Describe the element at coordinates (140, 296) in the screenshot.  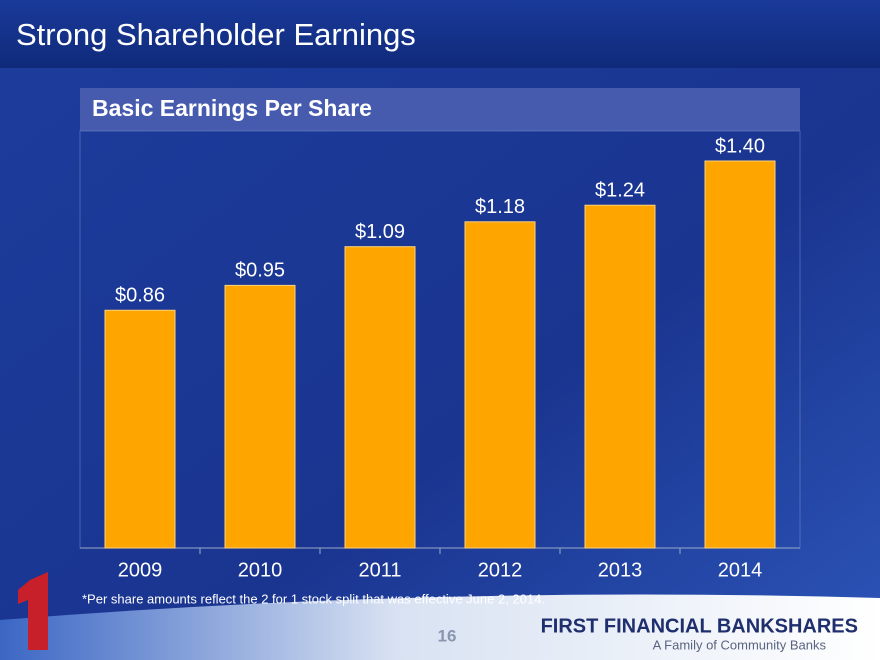
I see `value-label: $0.86` at that location.